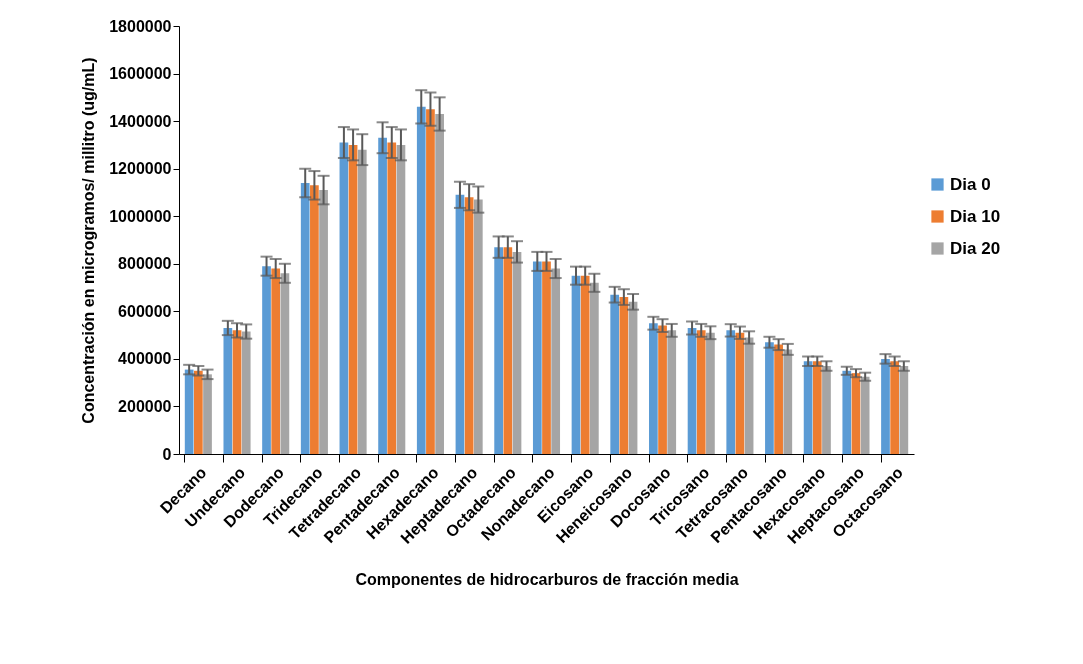  I want to click on y-axis-title: Concentración en microgramos/ millitro (ug/mL), so click(89, 240).